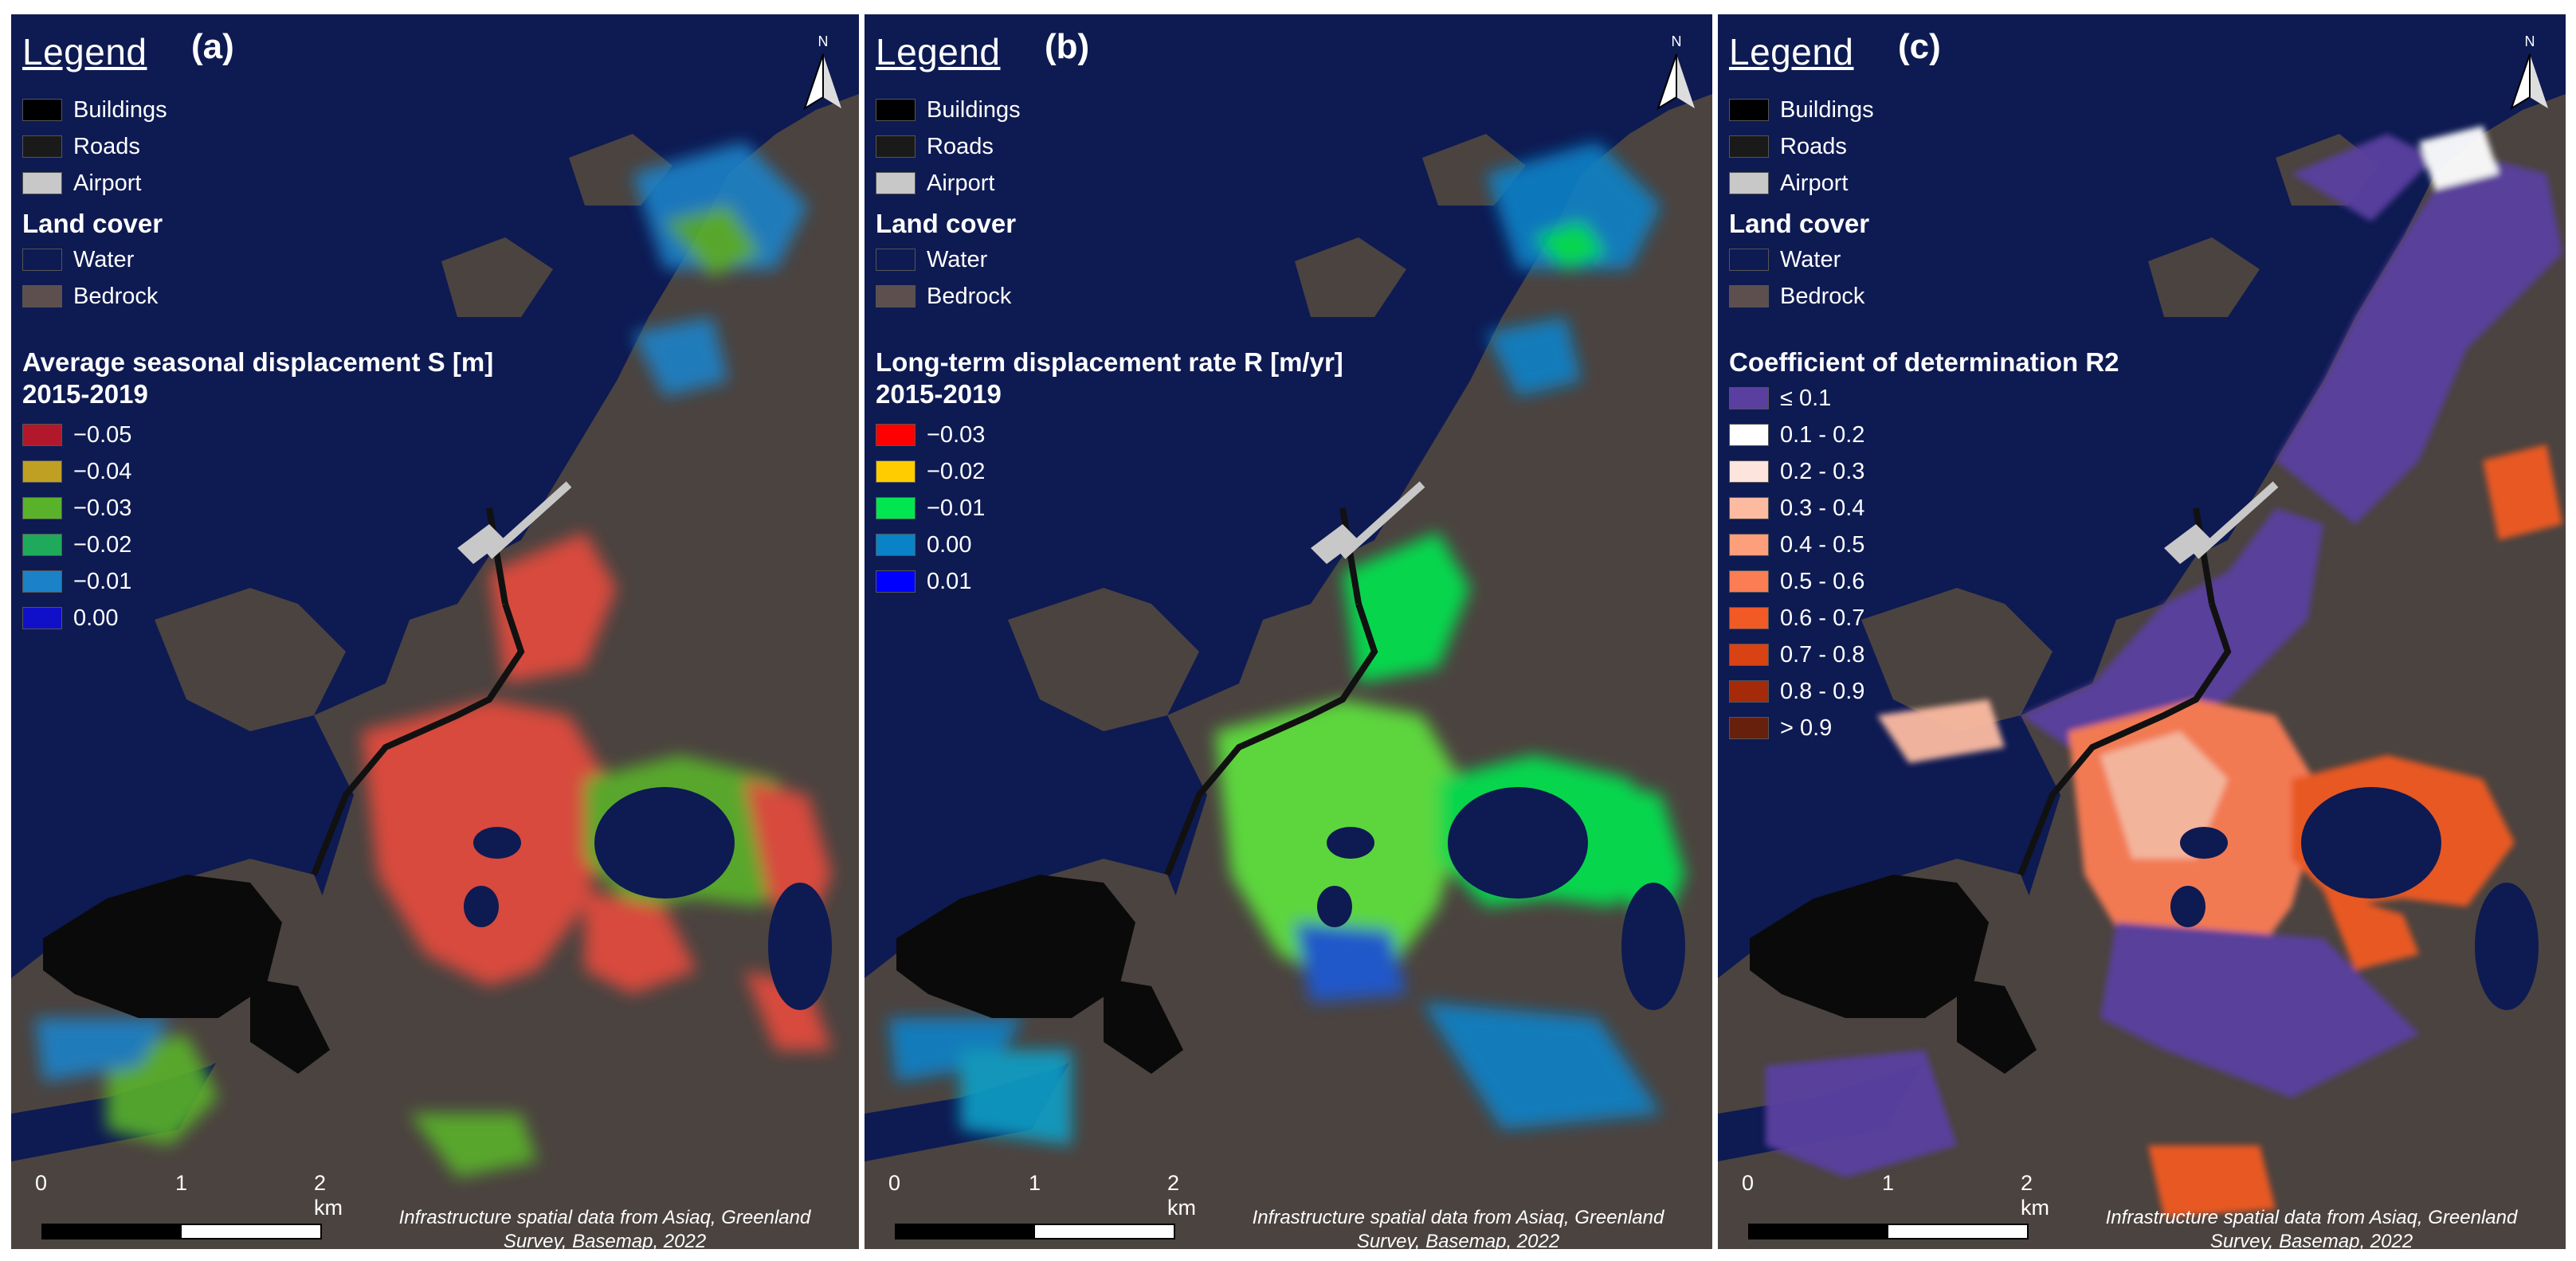  I want to click on legend-class-label: −0.04, so click(102, 471).